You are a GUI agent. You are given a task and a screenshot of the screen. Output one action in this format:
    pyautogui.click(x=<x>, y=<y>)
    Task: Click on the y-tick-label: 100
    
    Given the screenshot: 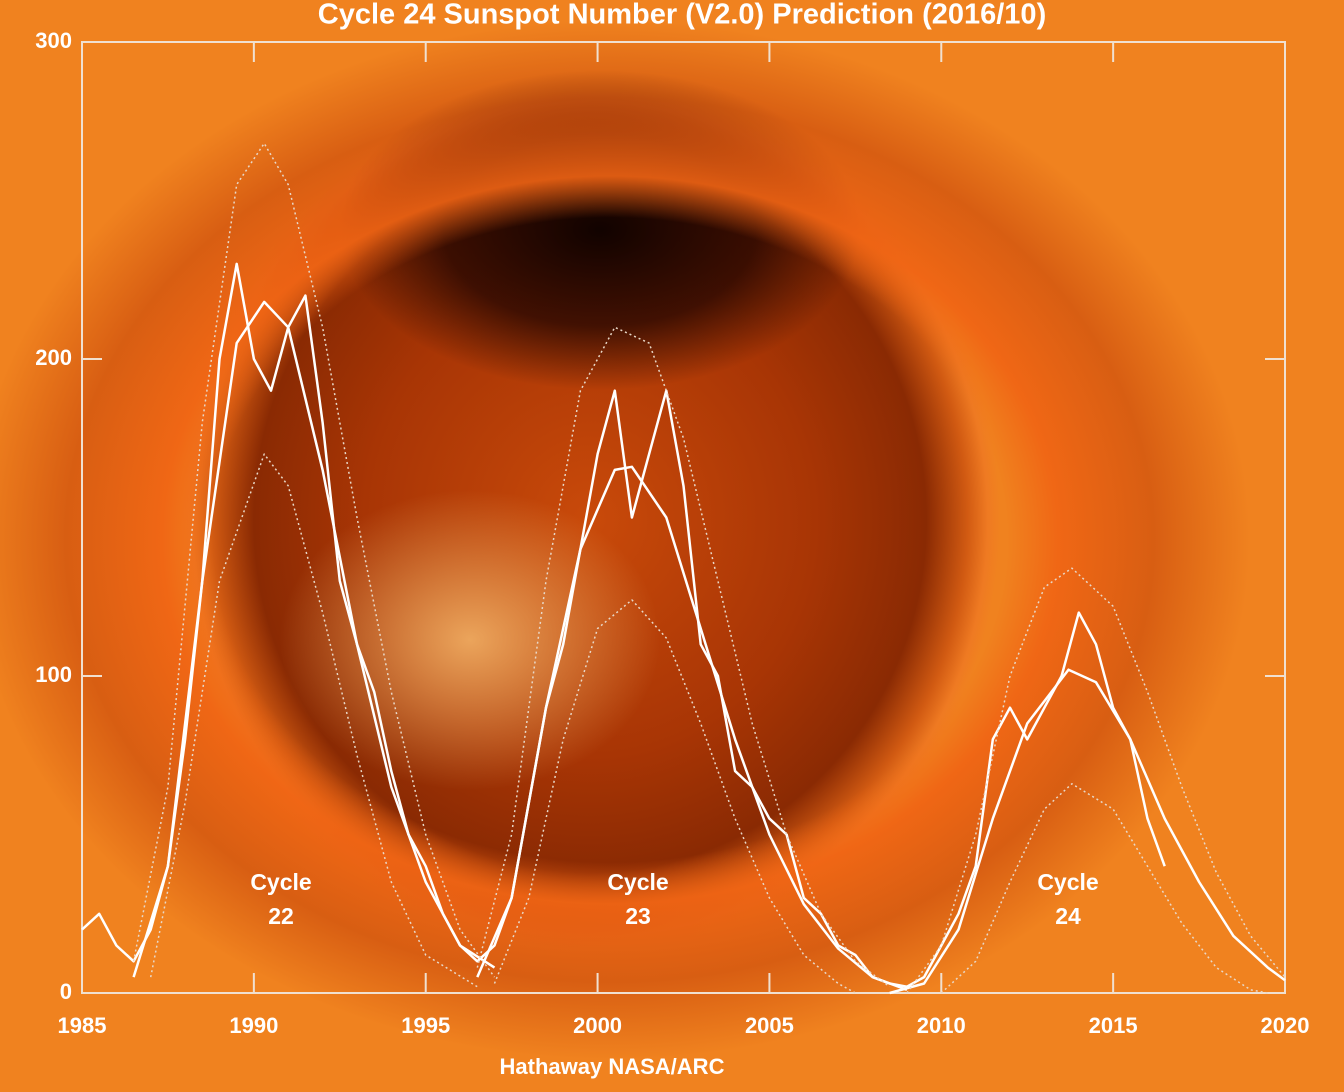 What is the action you would take?
    pyautogui.click(x=53, y=674)
    